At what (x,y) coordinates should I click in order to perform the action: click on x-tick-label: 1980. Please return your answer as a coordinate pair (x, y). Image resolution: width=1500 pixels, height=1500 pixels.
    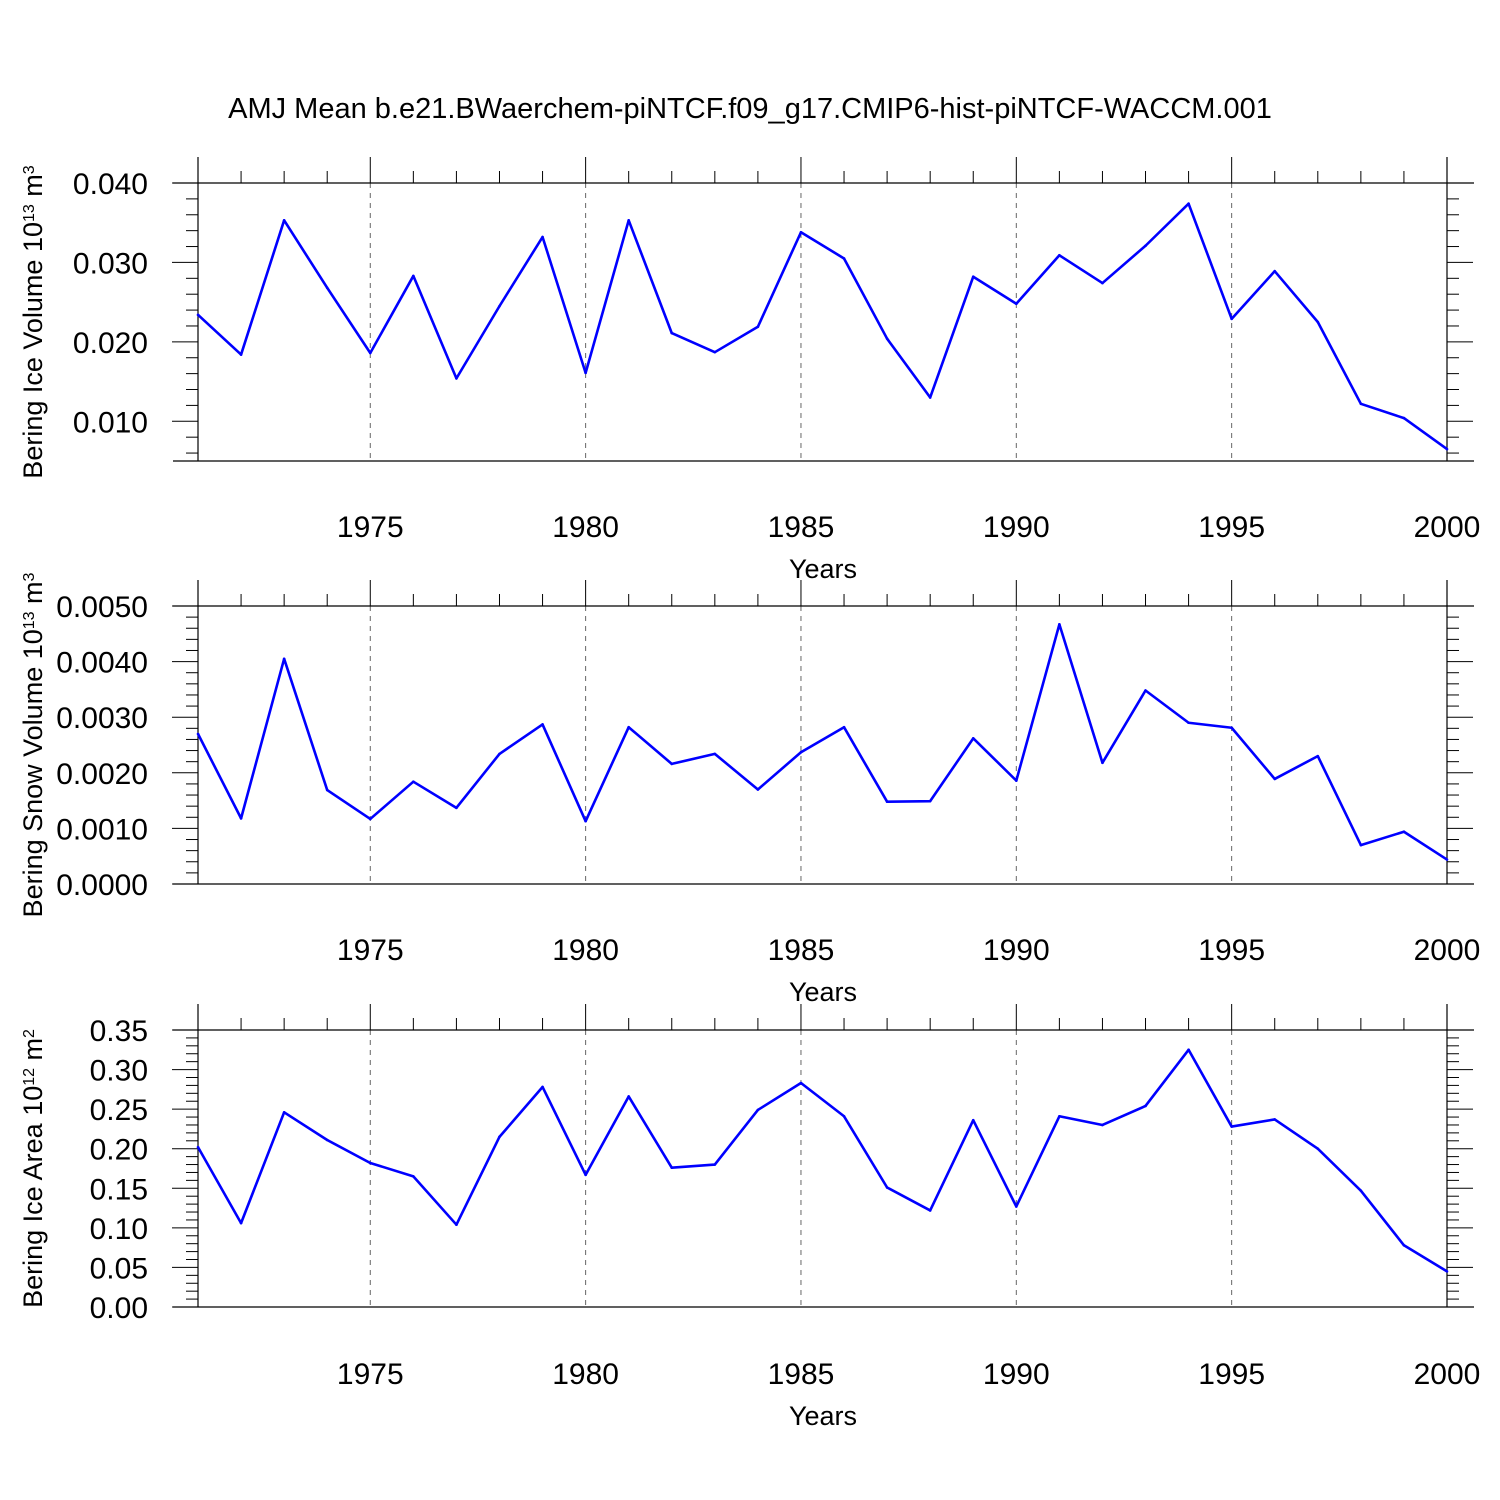
    Looking at the image, I should click on (585, 527).